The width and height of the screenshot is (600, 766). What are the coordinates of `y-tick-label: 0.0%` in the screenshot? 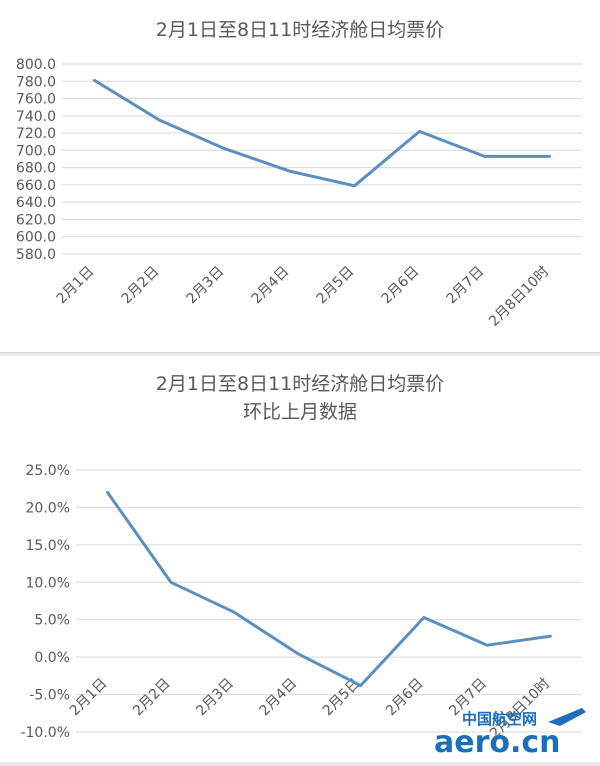 It's located at (52, 658).